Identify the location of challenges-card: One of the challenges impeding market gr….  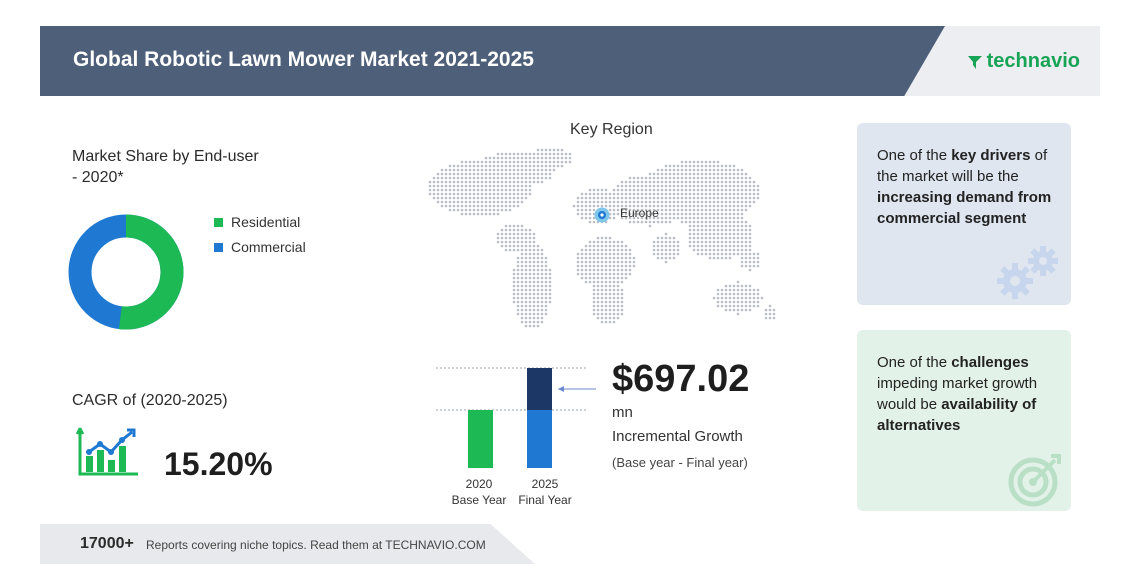
(964, 420).